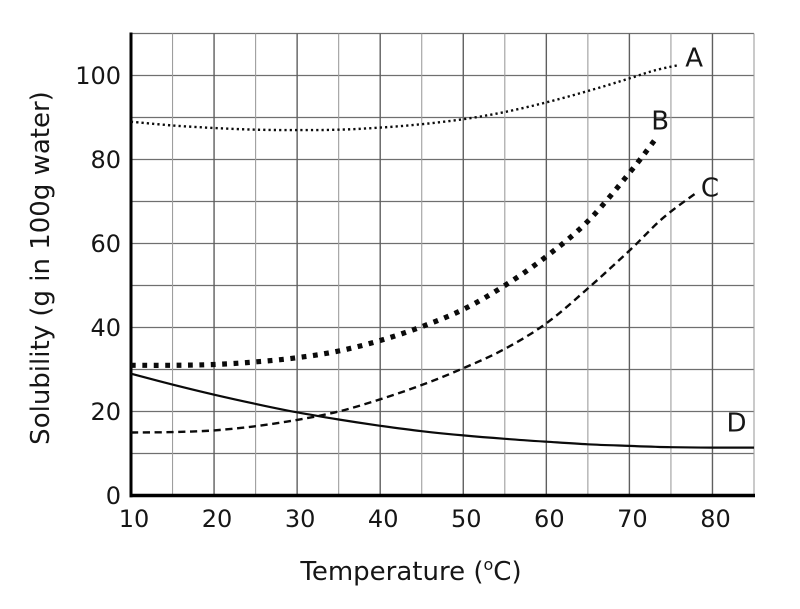  What do you see at coordinates (98, 76) in the screenshot?
I see `y-tick-label: 100` at bounding box center [98, 76].